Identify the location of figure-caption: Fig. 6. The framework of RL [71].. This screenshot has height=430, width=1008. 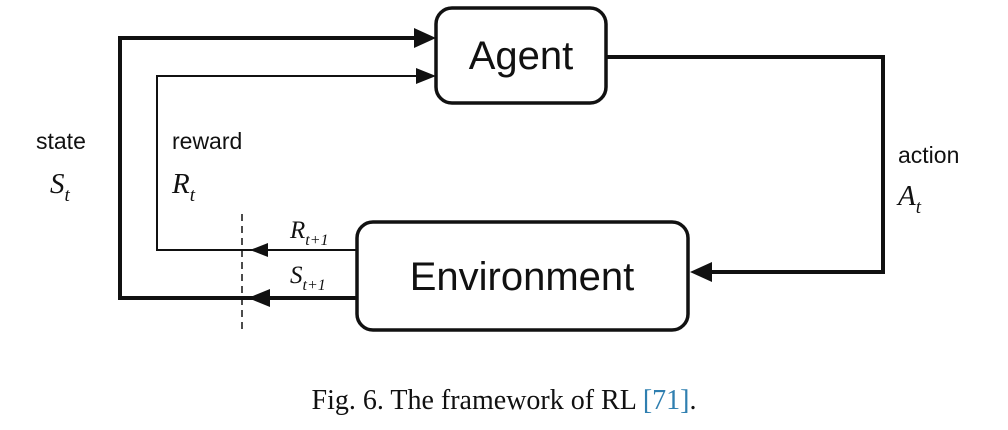
(504, 400).